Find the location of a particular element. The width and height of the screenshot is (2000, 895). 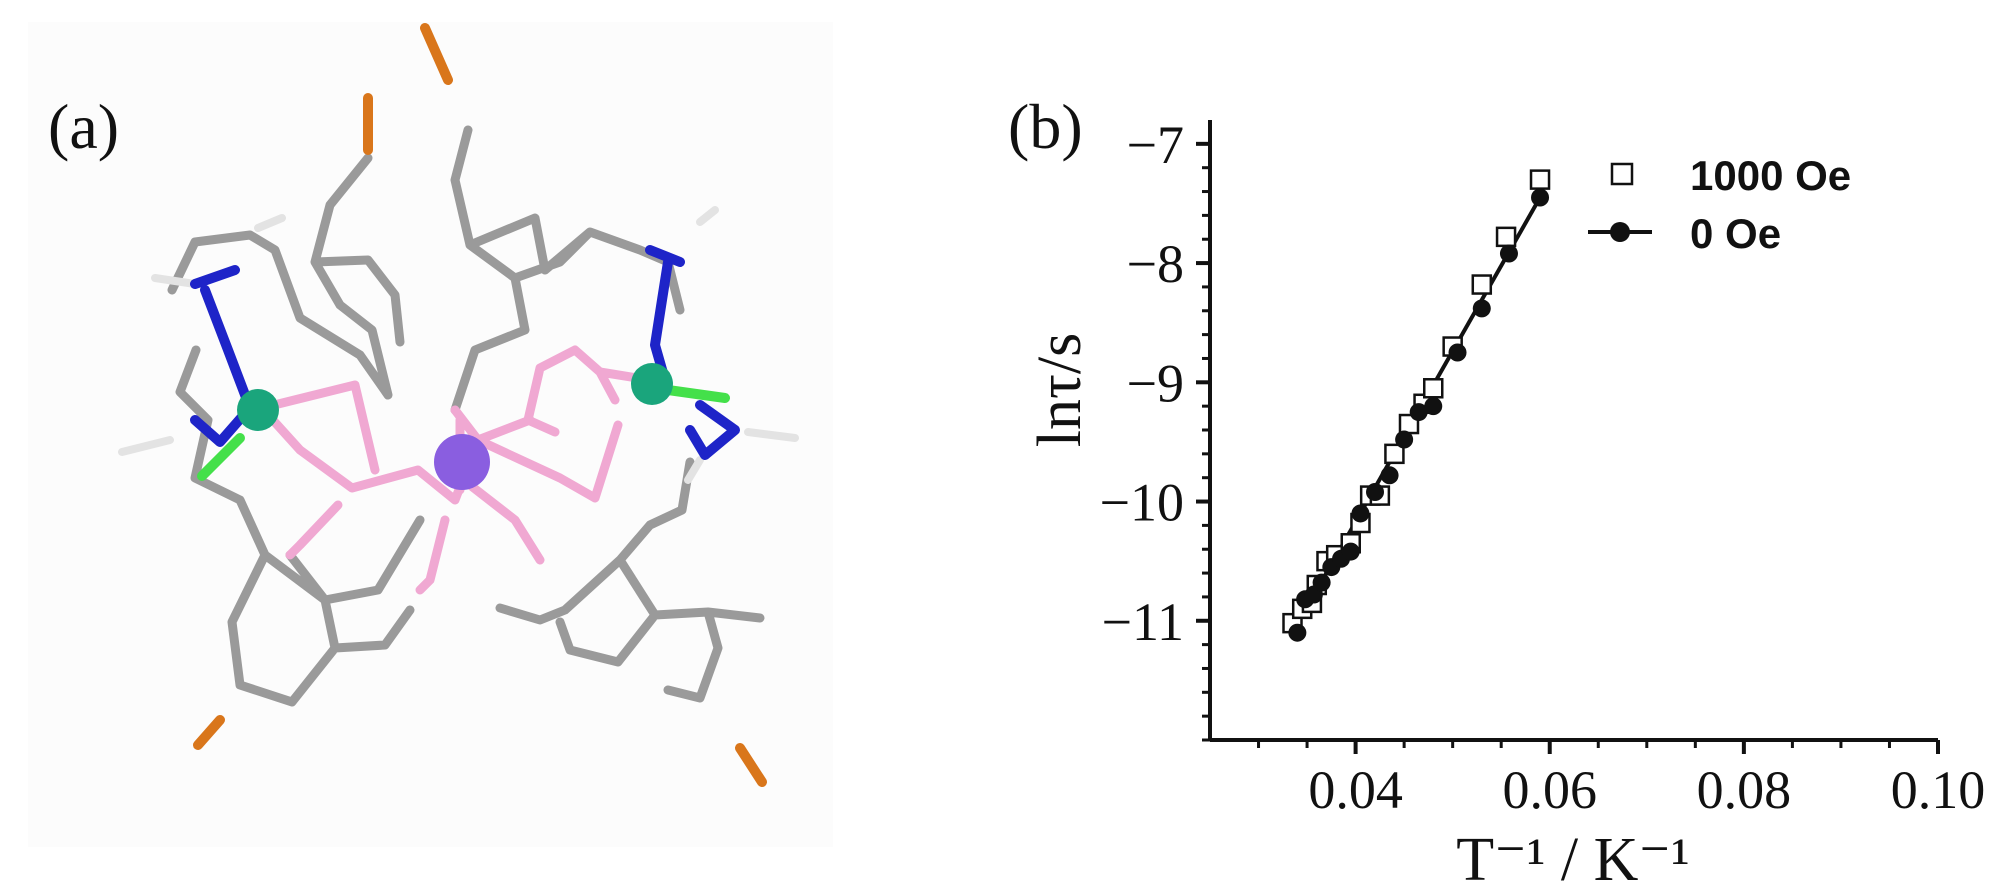

y-tick-label: −9 is located at coordinates (1155, 383).